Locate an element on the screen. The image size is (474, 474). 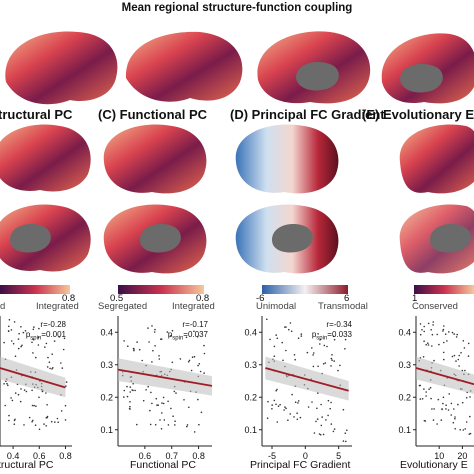
y-tick-label: 0.2 is located at coordinates (106, 397).